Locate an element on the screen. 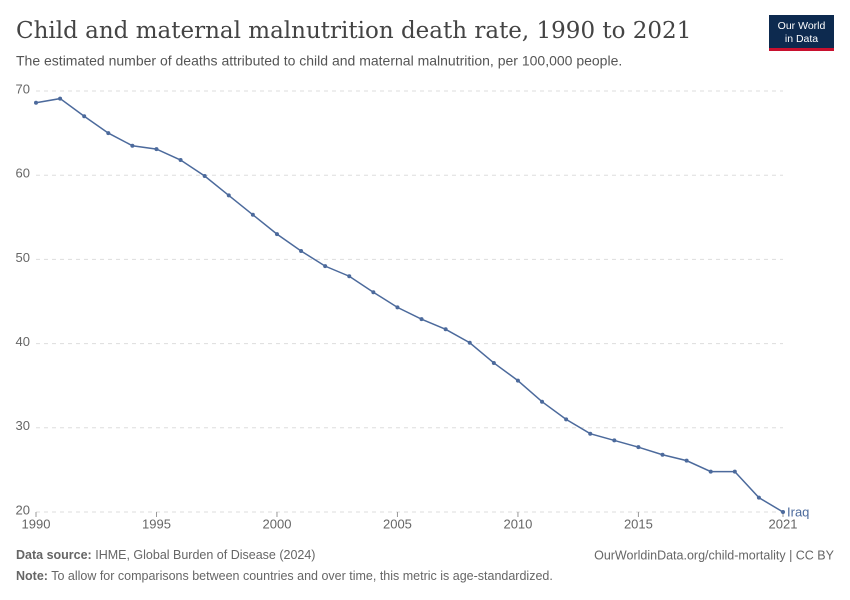 This screenshot has height=600, width=850. logo-box is located at coordinates (801, 32).